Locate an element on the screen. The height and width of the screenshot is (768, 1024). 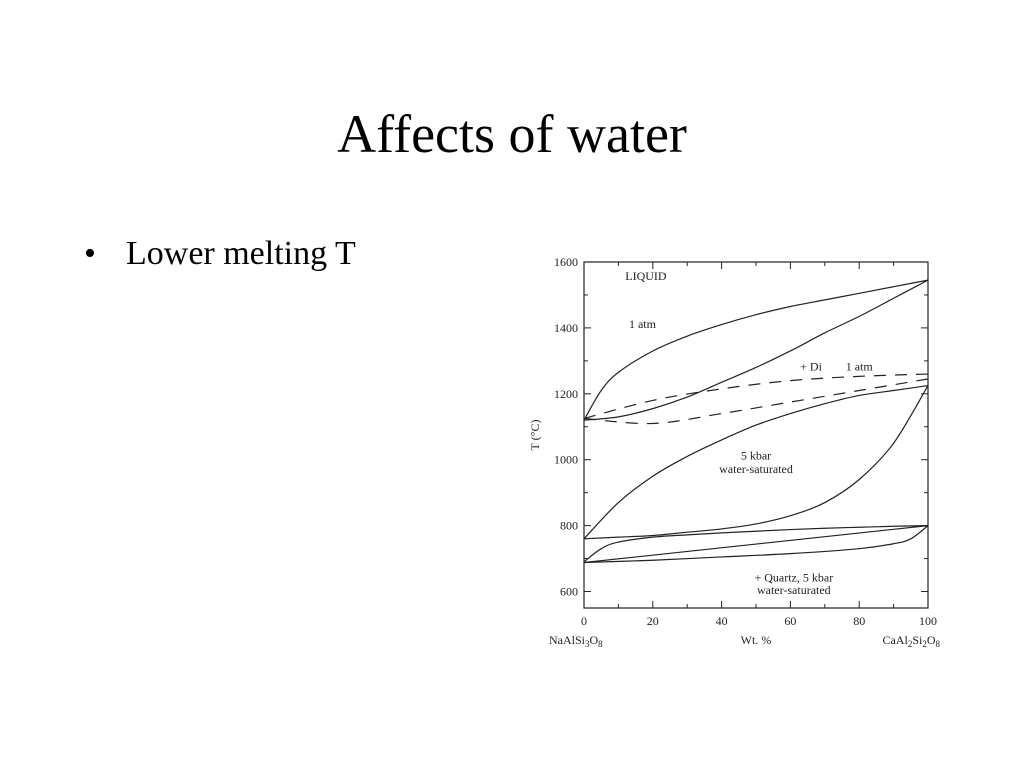
x-tick-label: 80 is located at coordinates (859, 621).